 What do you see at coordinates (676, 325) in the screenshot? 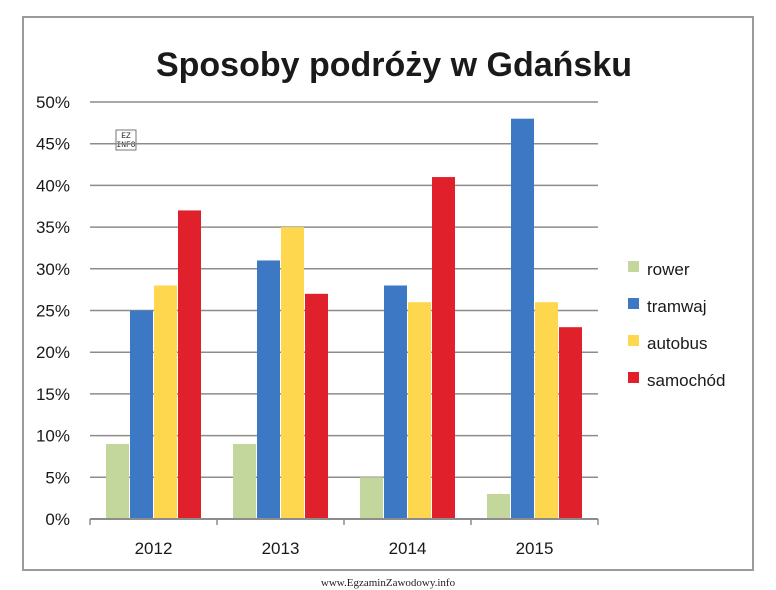
I see `legend: rower tramwaj autobus samochód` at bounding box center [676, 325].